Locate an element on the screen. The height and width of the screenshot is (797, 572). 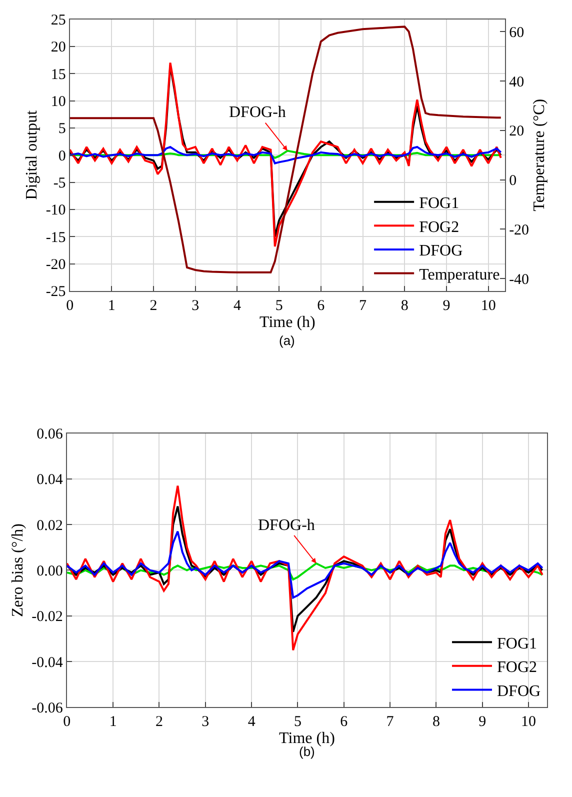
y-tick-label: 0.06 is located at coordinates (50, 434).